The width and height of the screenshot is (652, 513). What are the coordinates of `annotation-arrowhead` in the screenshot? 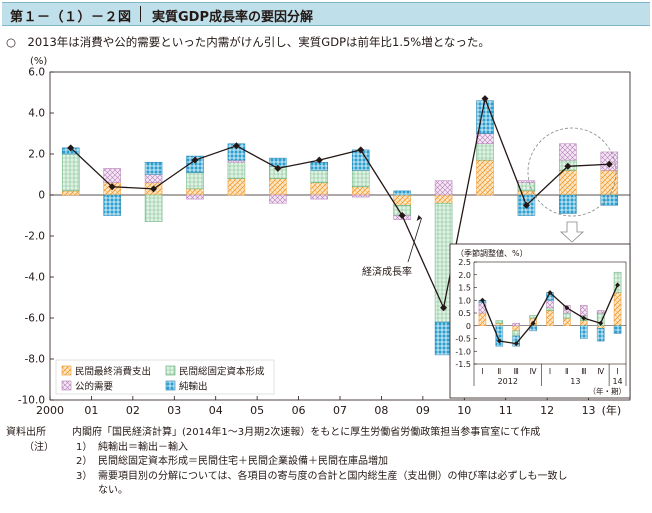 It's located at (419, 218).